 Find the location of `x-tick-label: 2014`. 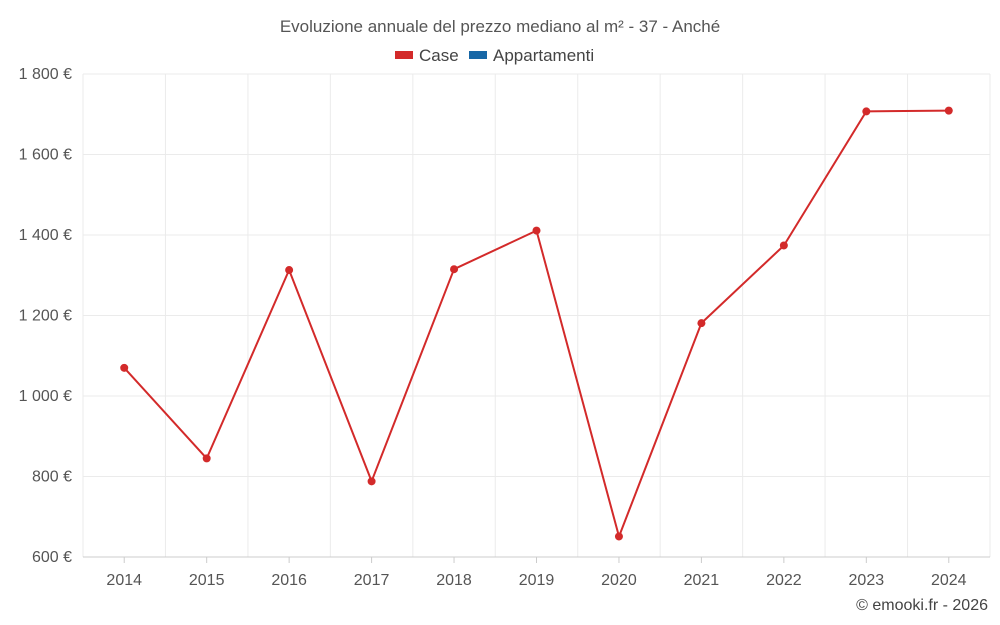

x-tick-label: 2014 is located at coordinates (124, 580).